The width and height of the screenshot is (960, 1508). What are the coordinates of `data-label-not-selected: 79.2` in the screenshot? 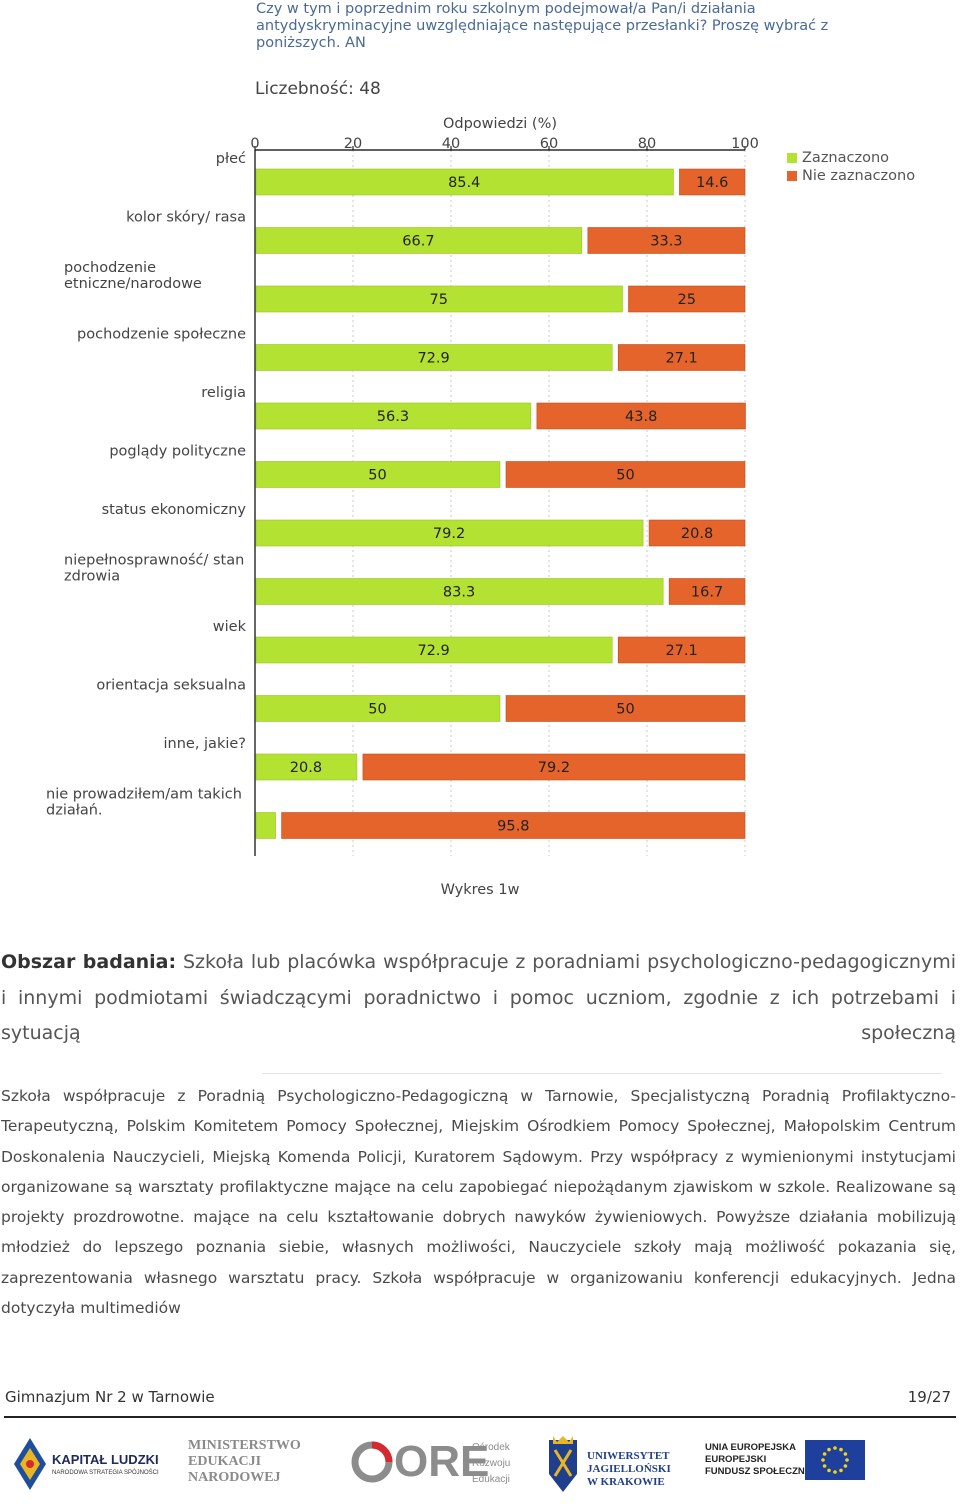 It's located at (554, 768).